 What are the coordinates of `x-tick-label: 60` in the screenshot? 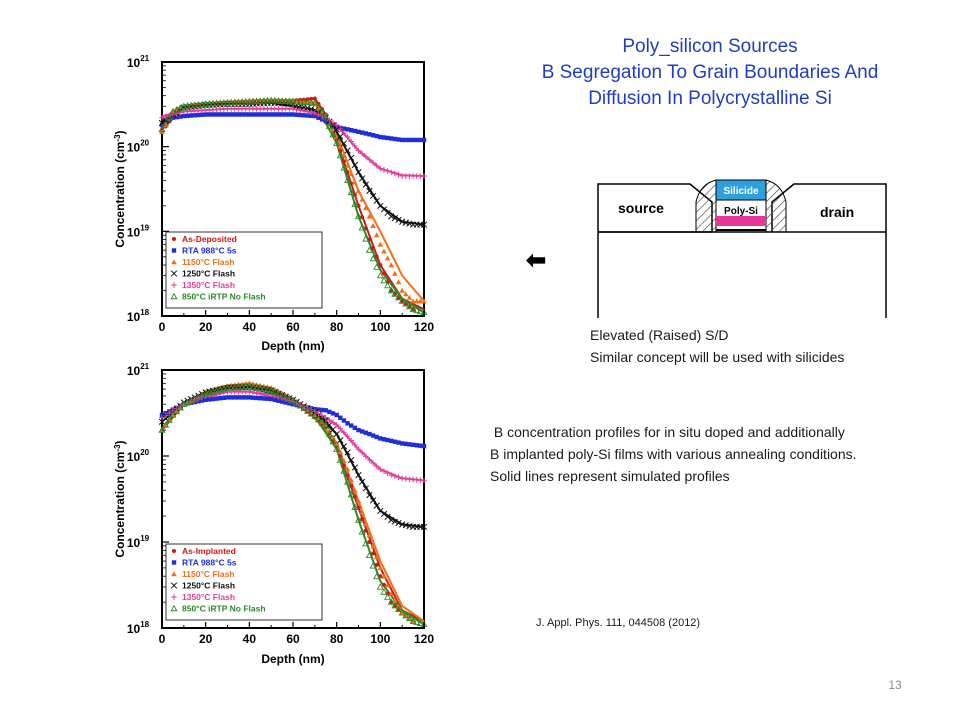 It's located at (293, 639).